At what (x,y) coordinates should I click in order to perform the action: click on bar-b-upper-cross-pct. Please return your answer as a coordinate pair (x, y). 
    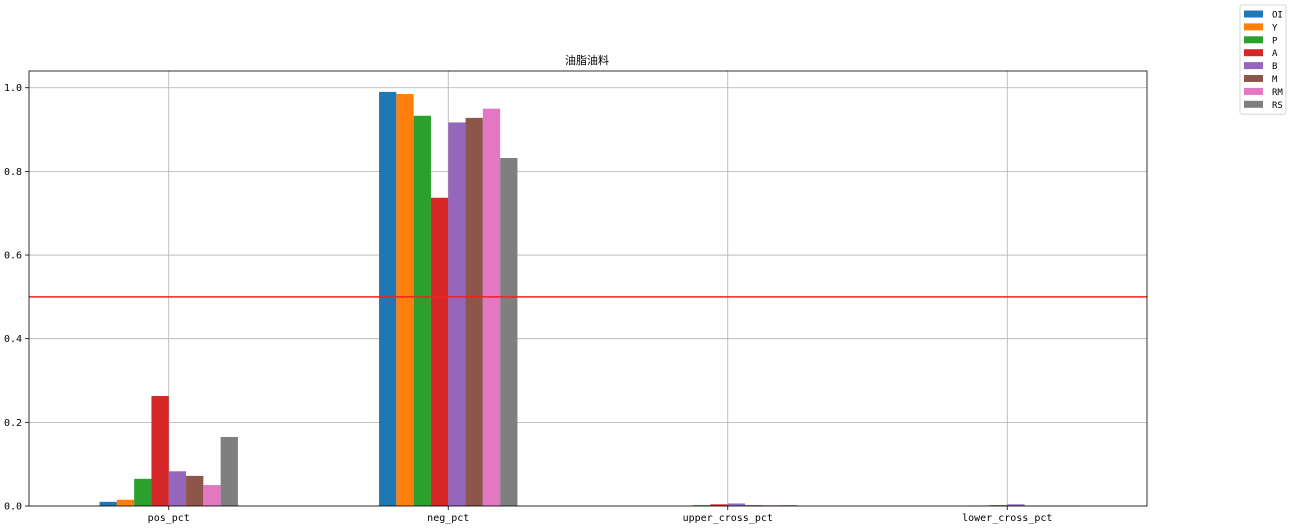
    Looking at the image, I should click on (736, 504).